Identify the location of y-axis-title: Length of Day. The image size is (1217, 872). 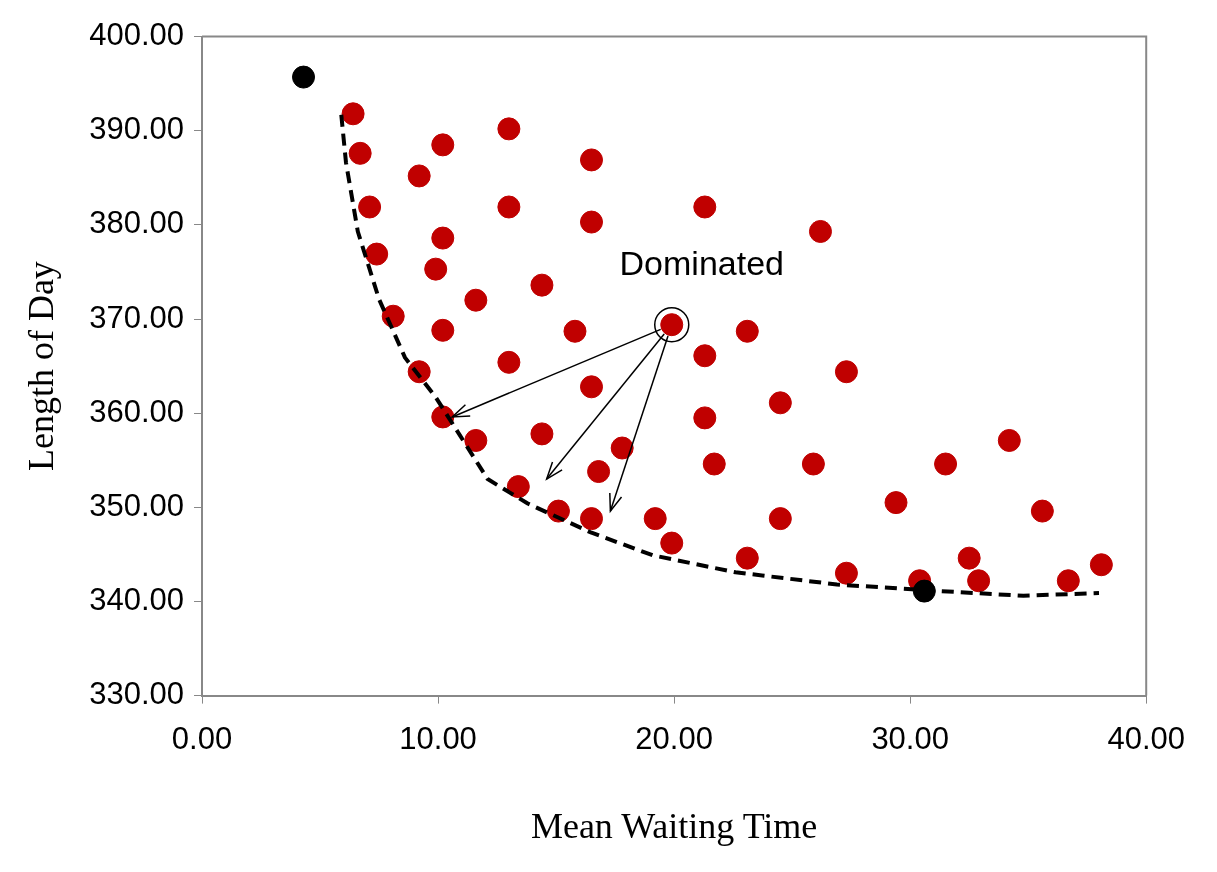
(41, 366).